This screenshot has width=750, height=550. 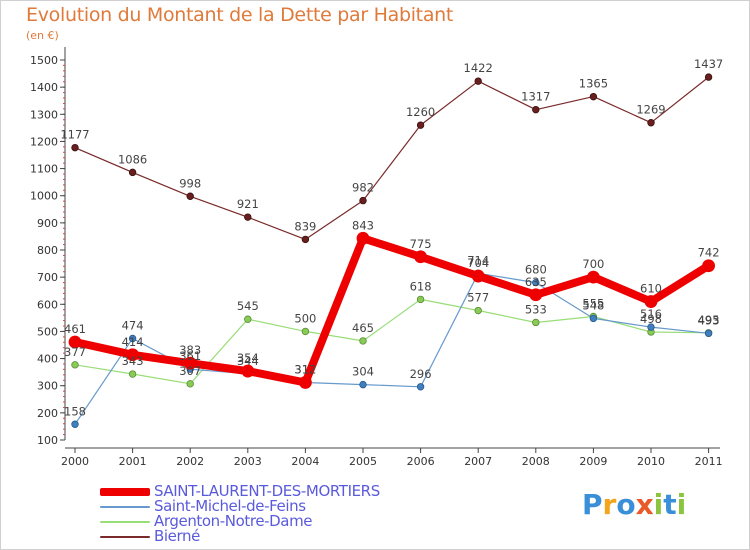 I want to click on x-tick-label: 2007, so click(x=478, y=461).